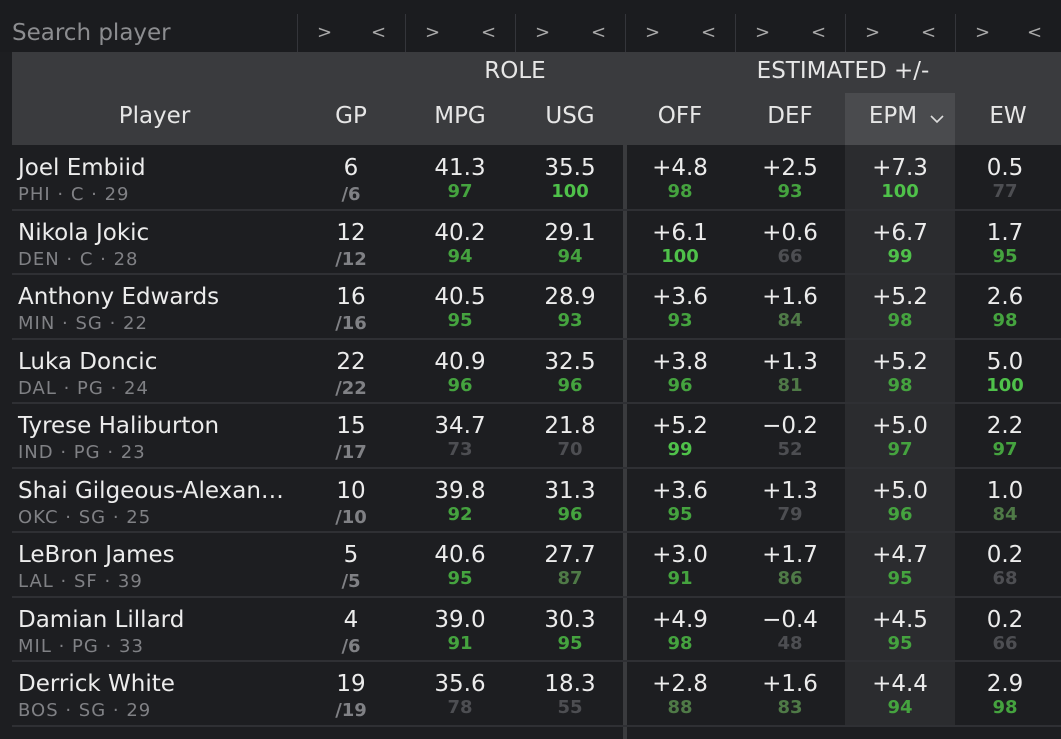 This screenshot has height=739, width=1061. Describe the element at coordinates (1008, 116) in the screenshot. I see `column-header: EW` at that location.